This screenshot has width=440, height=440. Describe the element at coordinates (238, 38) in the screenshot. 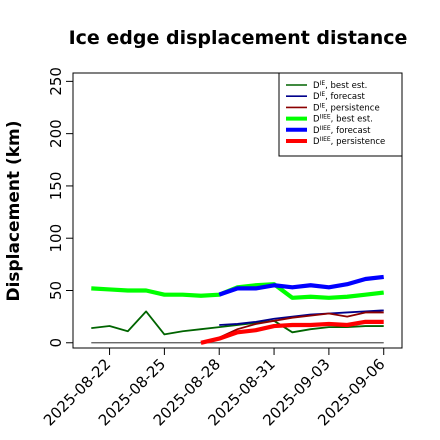

I see `chart-title: Ice edge displacement distance` at that location.